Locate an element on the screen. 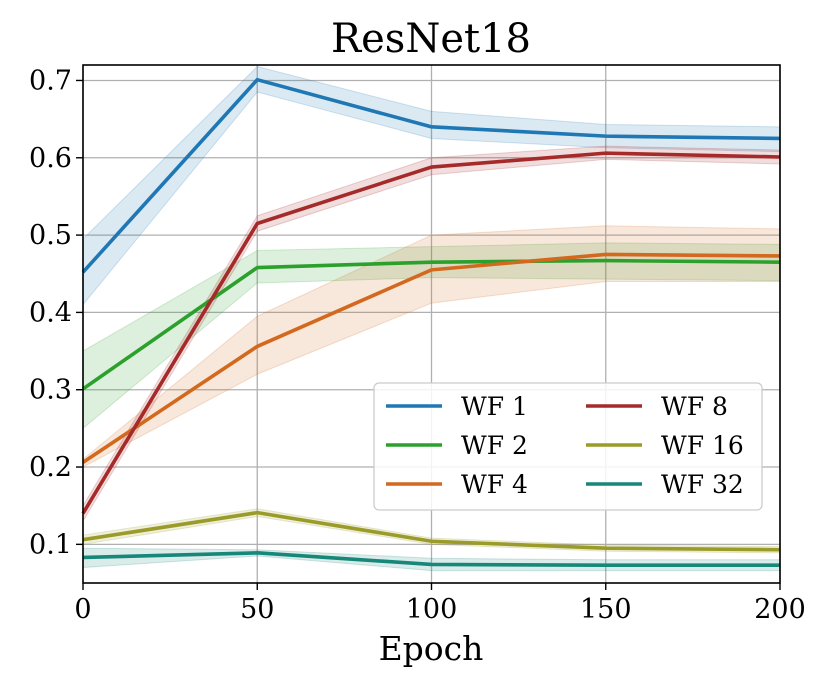 Image resolution: width=830 pixels, height=692 pixels. x-tick-label: 200 is located at coordinates (780, 609).